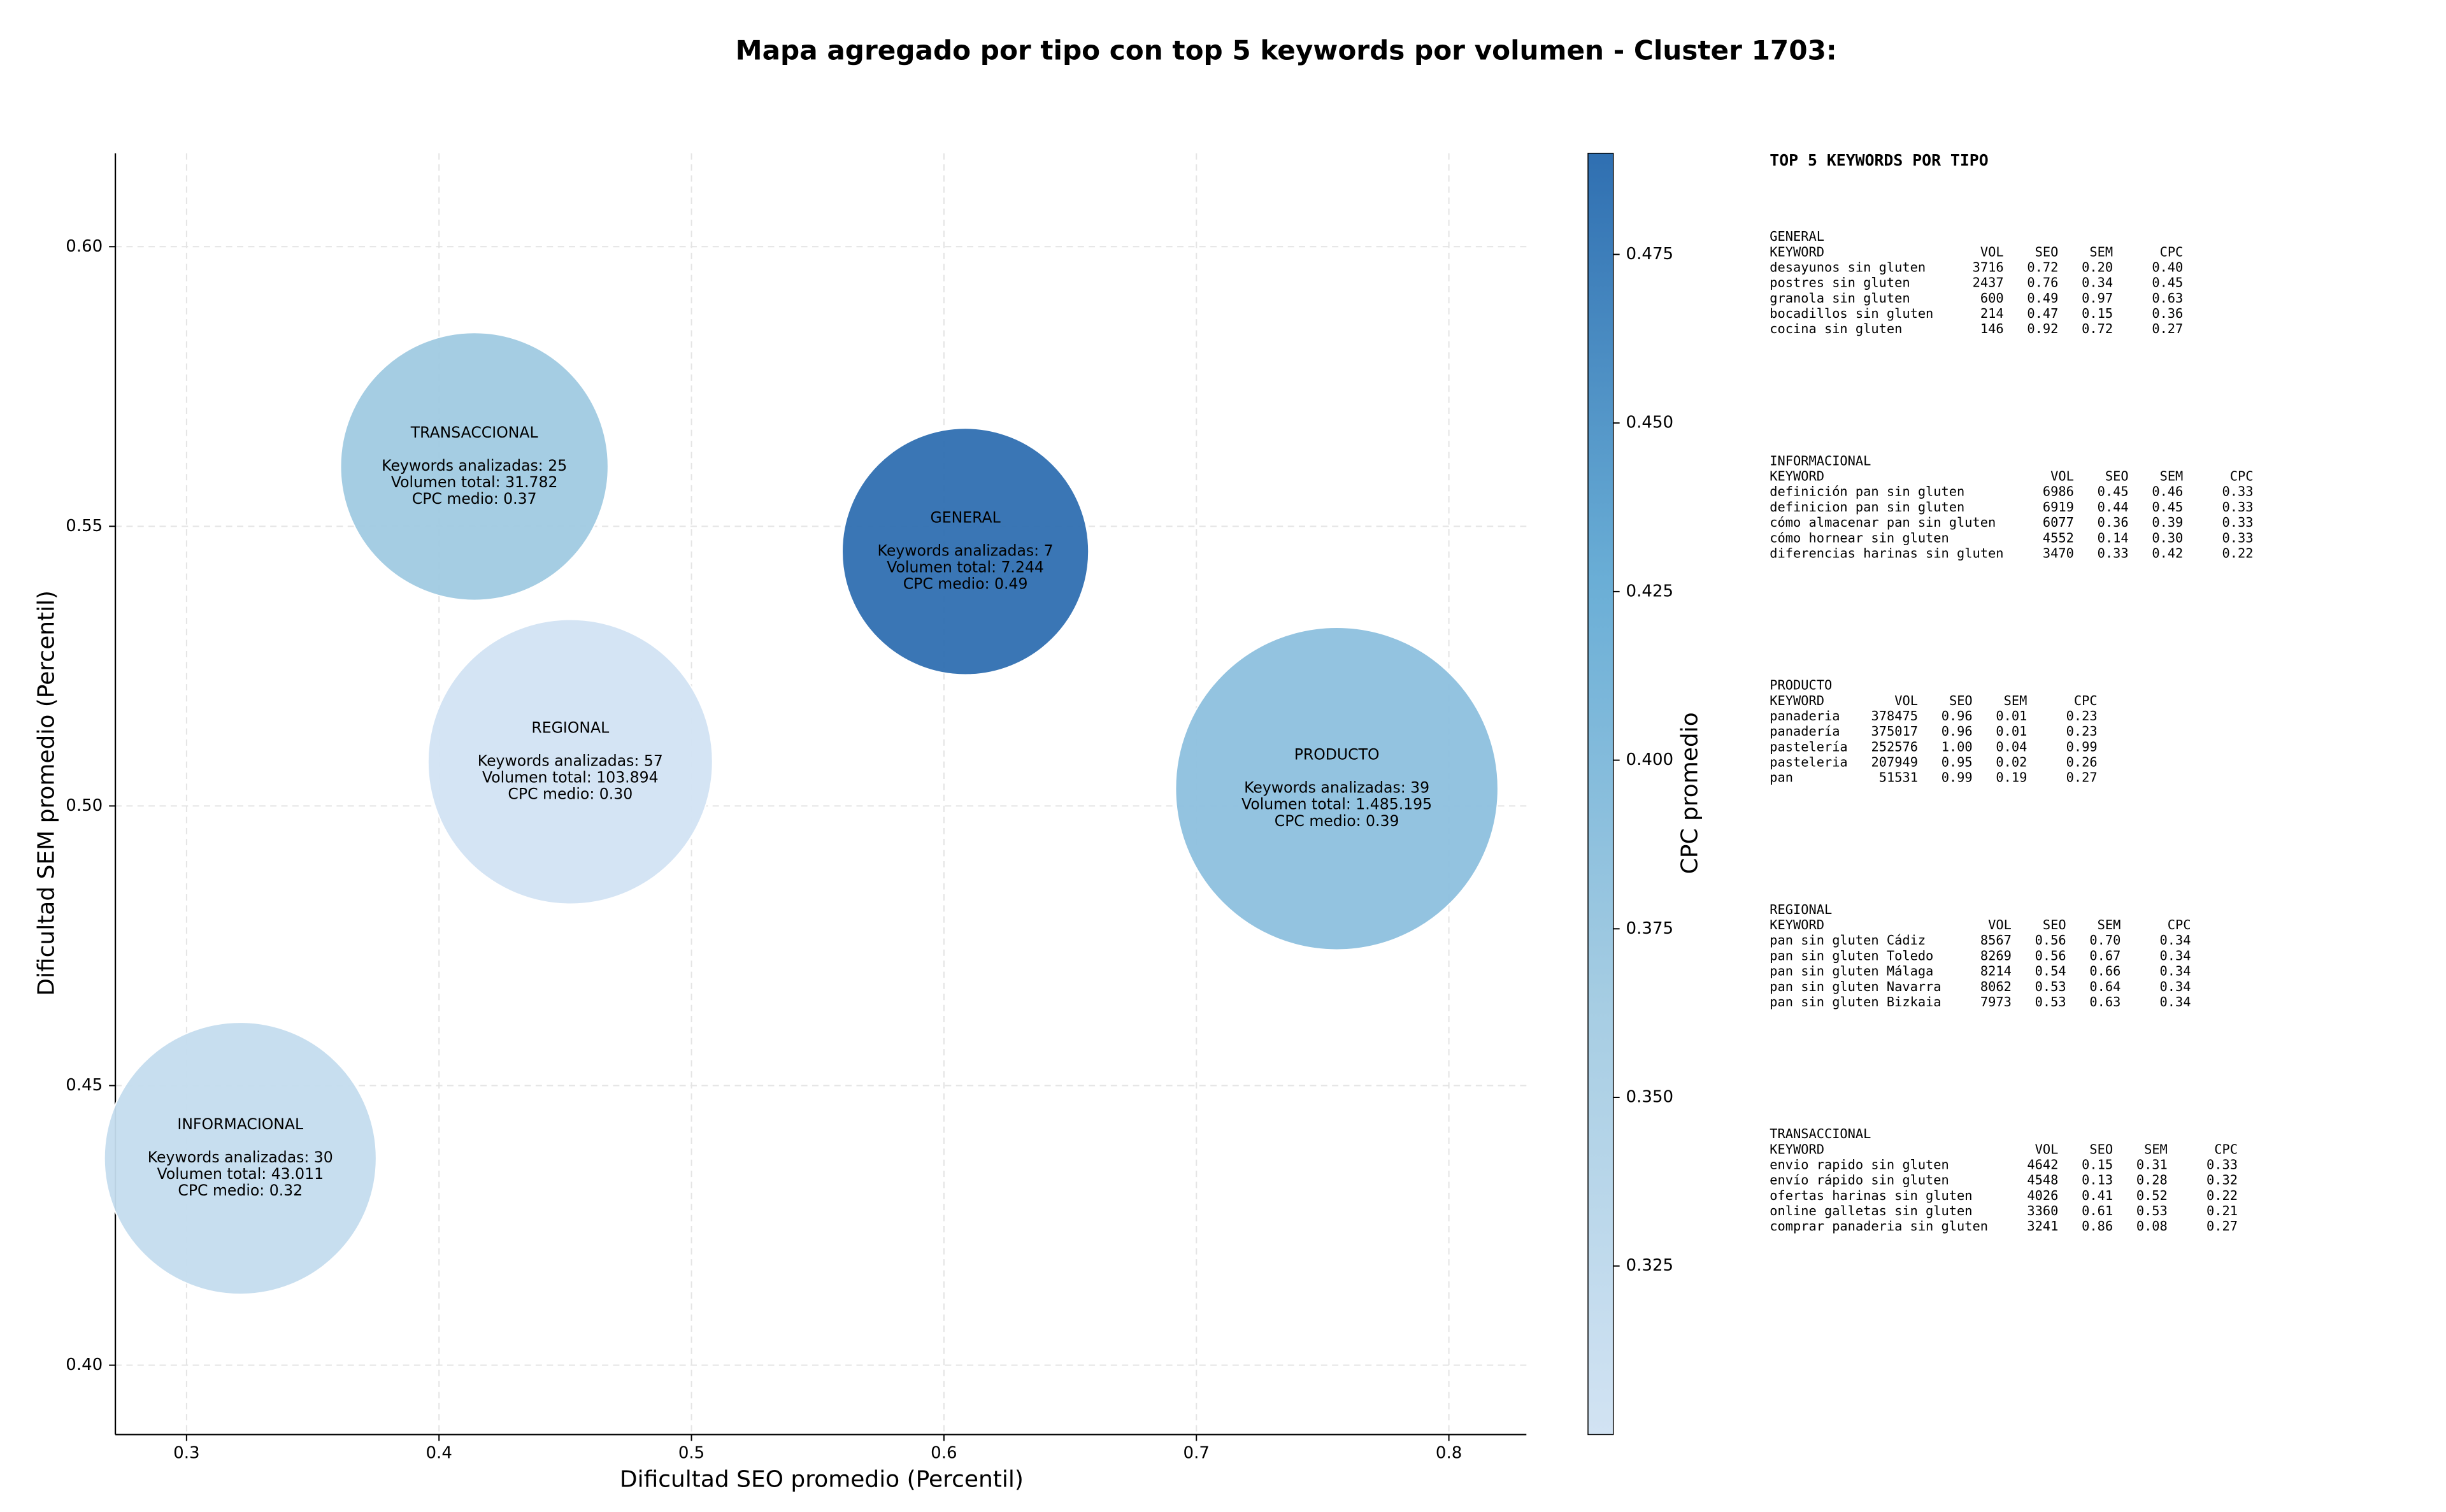  What do you see at coordinates (1895, 746) in the screenshot?
I see `table-cell: 252576` at bounding box center [1895, 746].